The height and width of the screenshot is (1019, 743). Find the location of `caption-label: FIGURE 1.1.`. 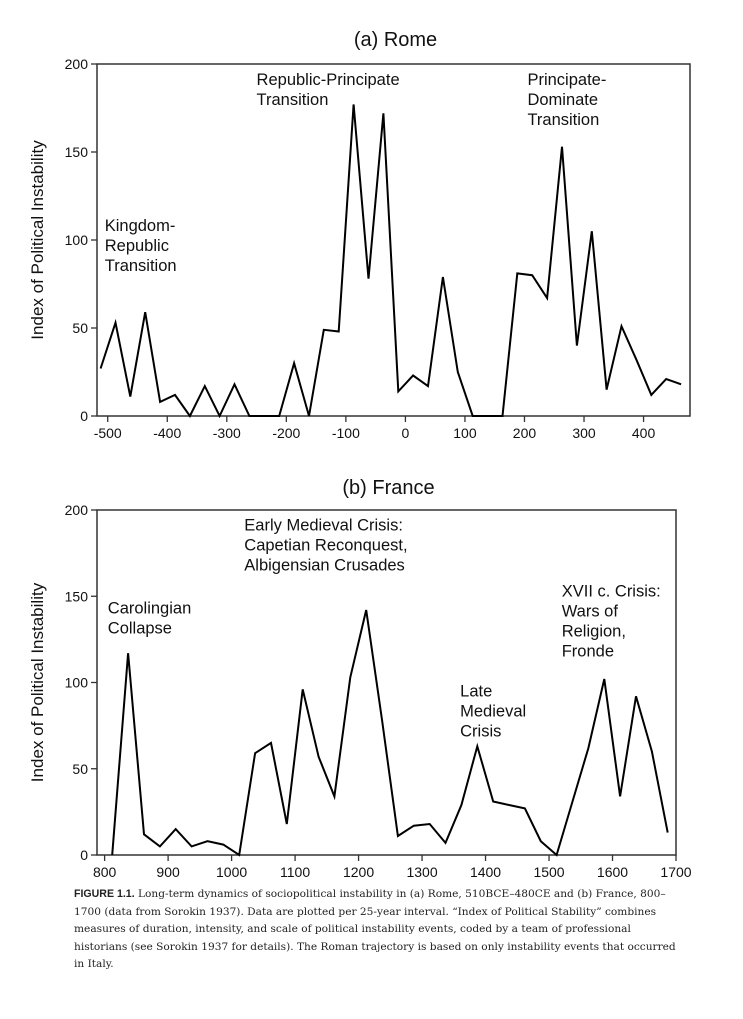

caption-label: FIGURE 1.1. is located at coordinates (104, 894).